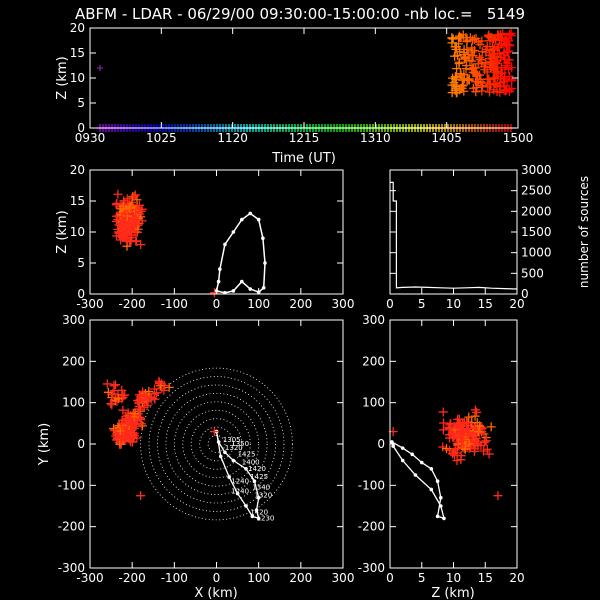  What do you see at coordinates (89, 304) in the screenshot?
I see `x-tick-label: -300` at bounding box center [89, 304].